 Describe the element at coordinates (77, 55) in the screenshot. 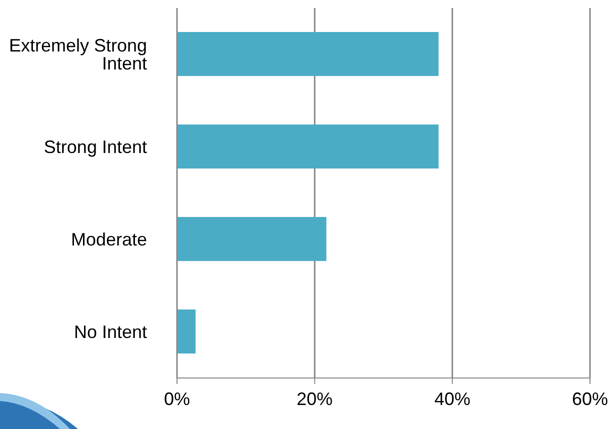

I see `y-tick-label: Extremely Strong Intent` at that location.